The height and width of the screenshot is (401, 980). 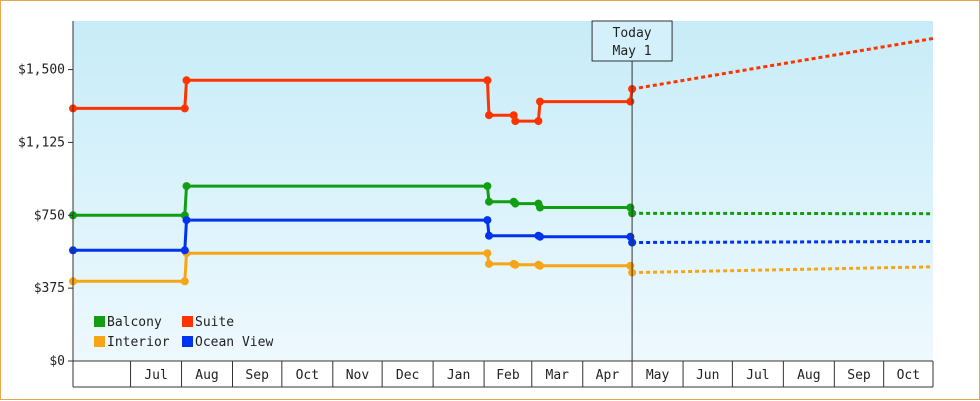 What do you see at coordinates (41, 70) in the screenshot?
I see `y-tick-label: $1,500` at bounding box center [41, 70].